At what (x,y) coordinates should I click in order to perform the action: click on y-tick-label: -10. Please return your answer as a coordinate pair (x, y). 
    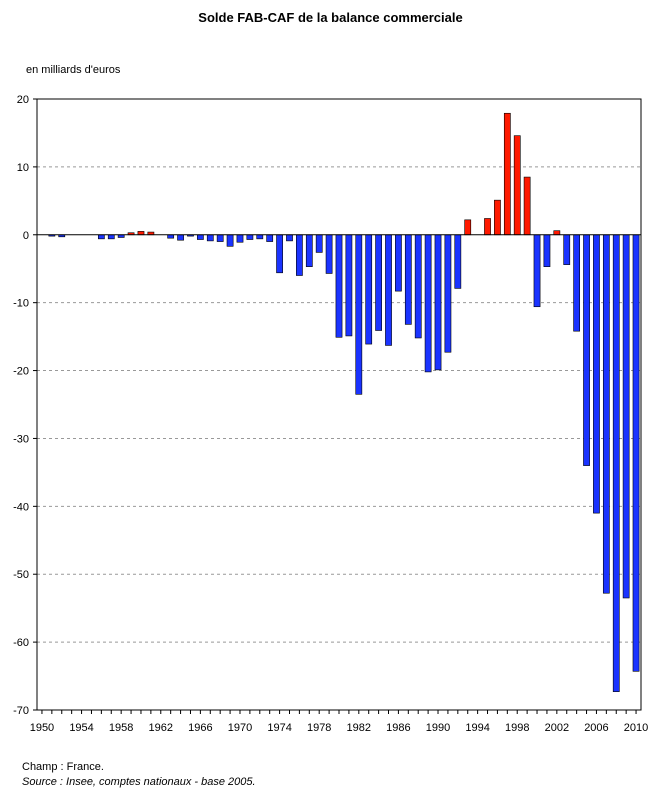
    Looking at the image, I should click on (21, 304).